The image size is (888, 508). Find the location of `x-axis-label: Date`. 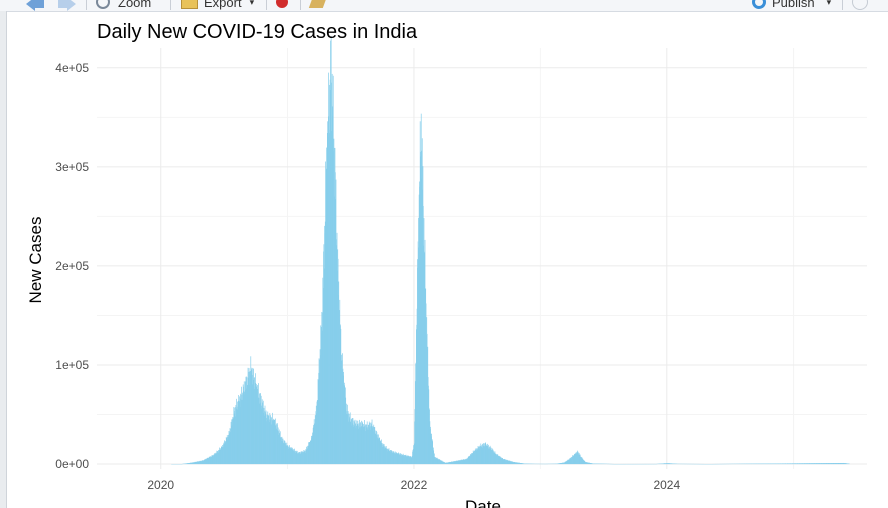

x-axis-label: Date is located at coordinates (483, 502).